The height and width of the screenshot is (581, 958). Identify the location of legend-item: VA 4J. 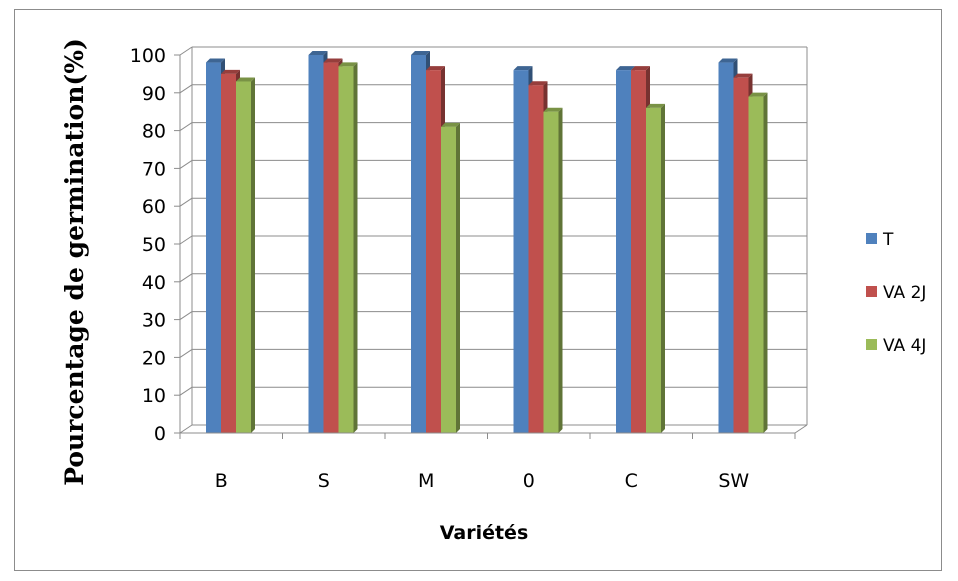
(896, 346).